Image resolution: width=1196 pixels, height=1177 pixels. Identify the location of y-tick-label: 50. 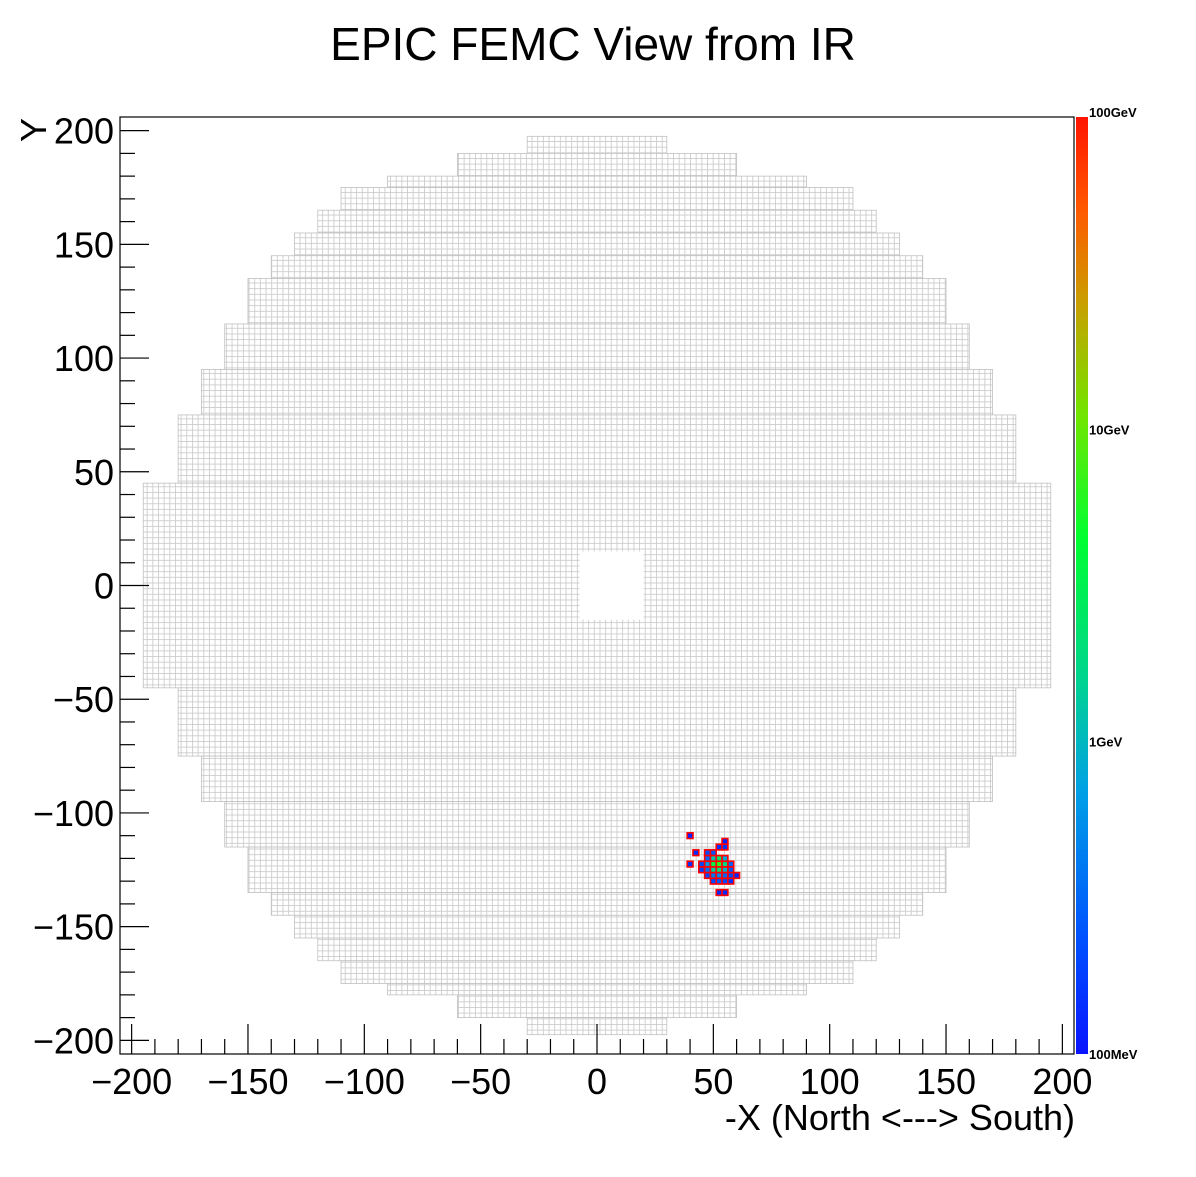
(94, 472).